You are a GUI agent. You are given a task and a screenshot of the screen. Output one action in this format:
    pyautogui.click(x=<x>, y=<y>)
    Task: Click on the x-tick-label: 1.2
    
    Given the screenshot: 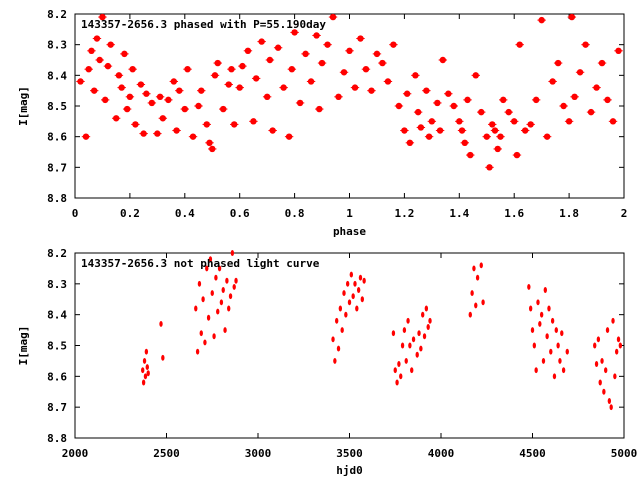 What is the action you would take?
    pyautogui.click(x=404, y=213)
    